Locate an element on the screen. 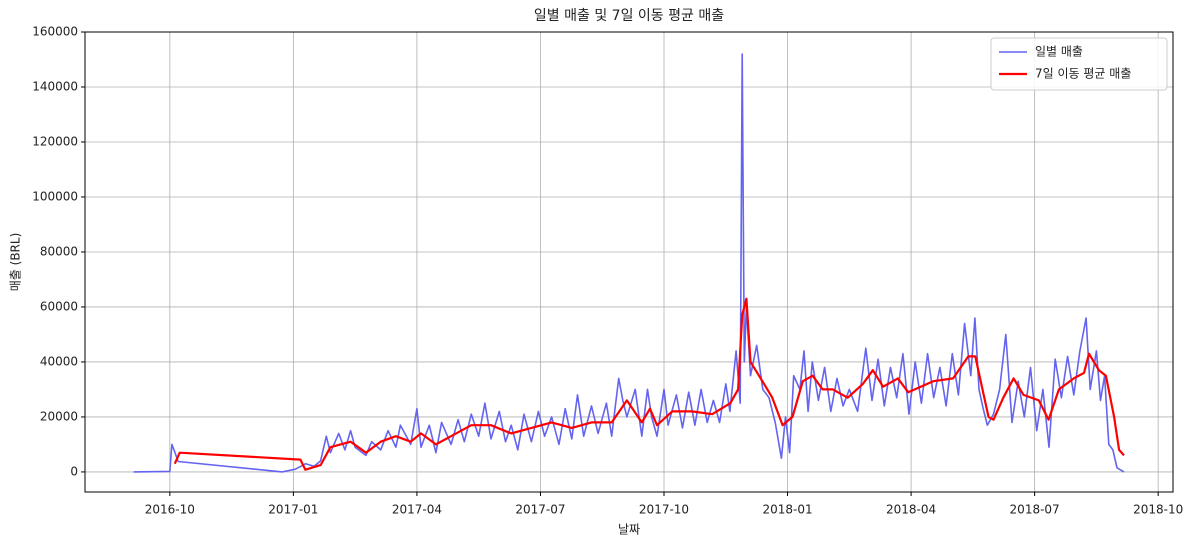 Image resolution: width=1193 pixels, height=548 pixels. legend: 일별 매출 7일 이동 평균 매출 is located at coordinates (1079, 64).